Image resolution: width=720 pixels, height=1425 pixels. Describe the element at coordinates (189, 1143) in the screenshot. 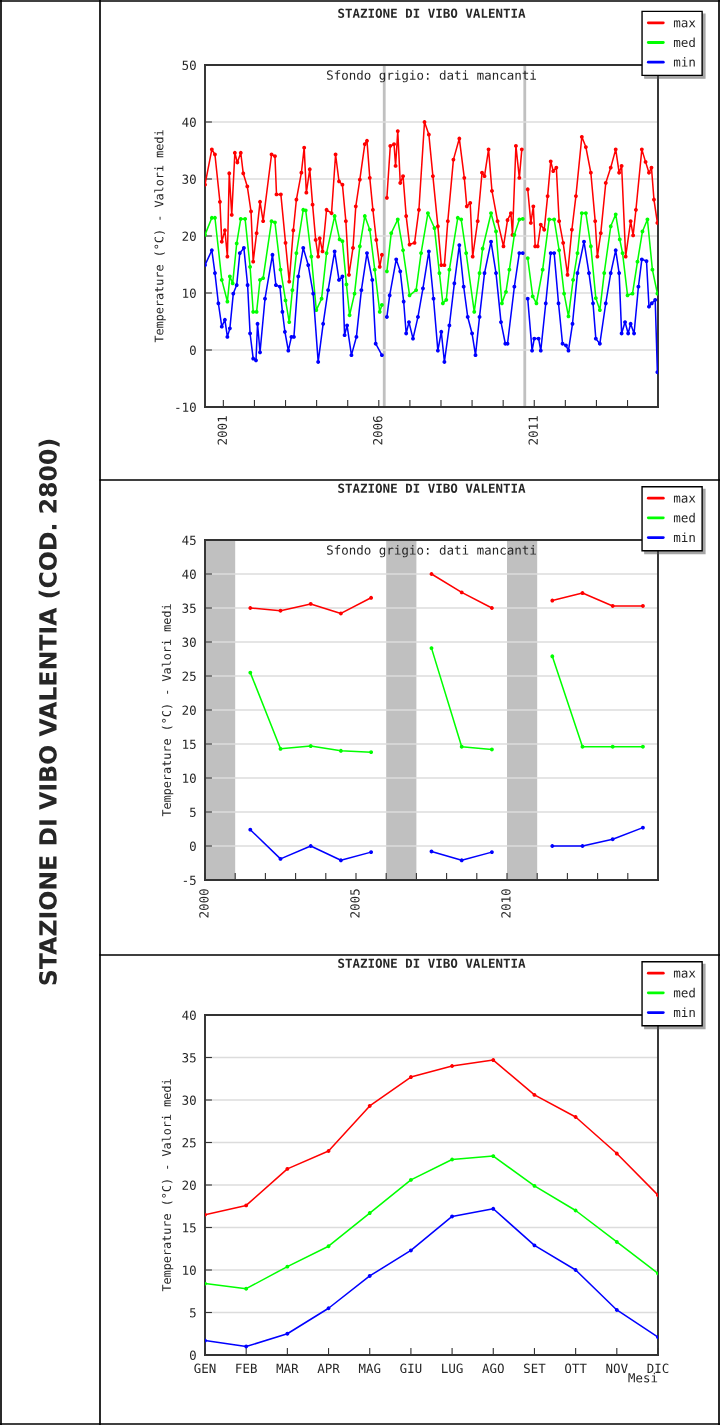

I see `y-tick-label: 25` at that location.